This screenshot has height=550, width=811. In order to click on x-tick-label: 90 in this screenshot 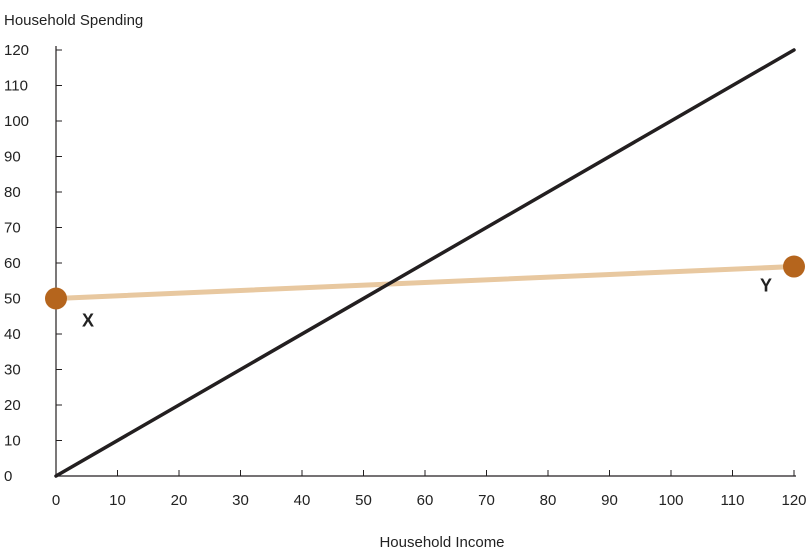, I will do `click(609, 500)`.